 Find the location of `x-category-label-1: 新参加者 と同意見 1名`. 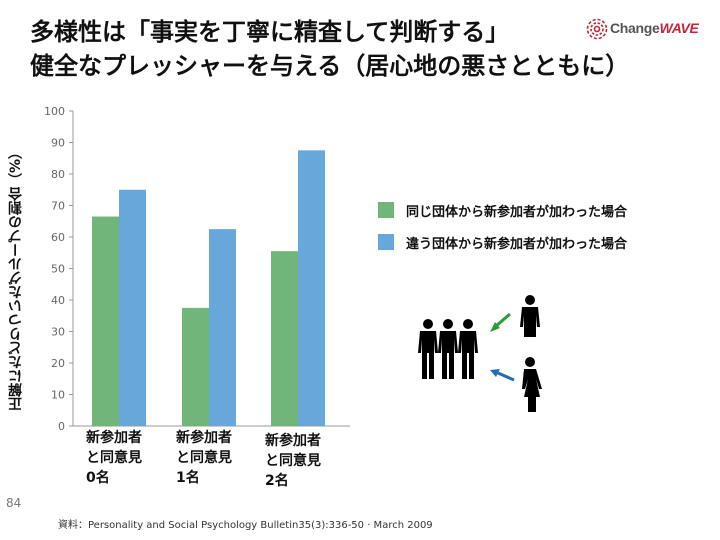

x-category-label-1: 新参加者 と同意見 1名 is located at coordinates (204, 458).